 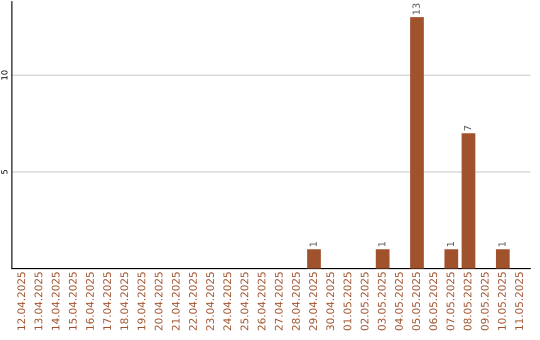 What do you see at coordinates (468, 301) in the screenshot?
I see `x-tick-label: 08.05.2025` at bounding box center [468, 301].